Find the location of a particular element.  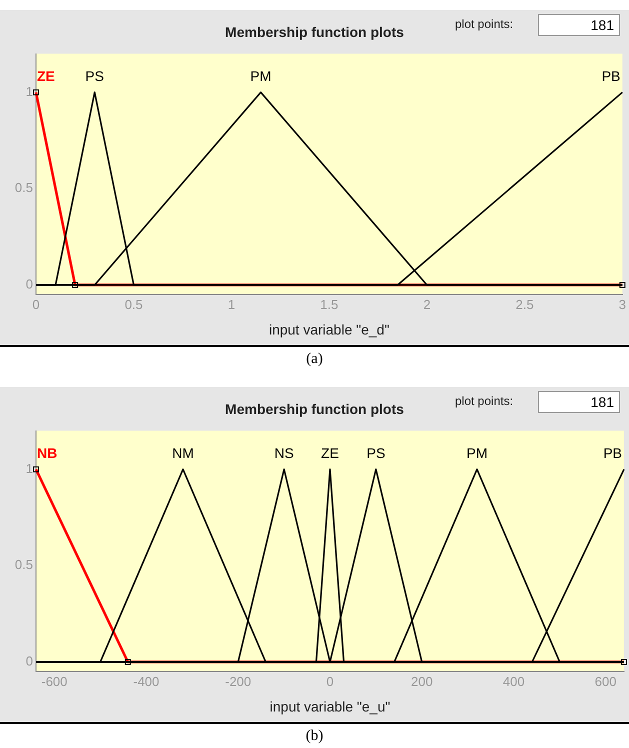

x-axis-title: input variable "e_d" is located at coordinates (329, 329).